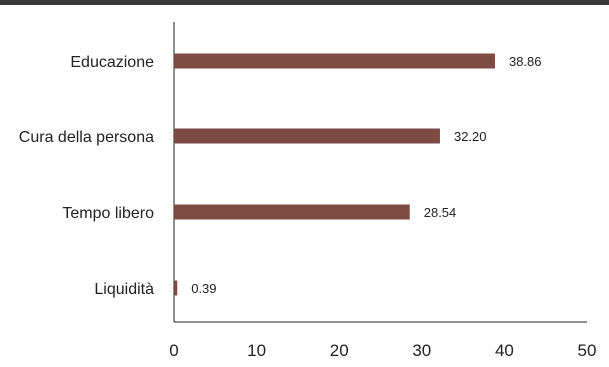  I want to click on x-tick-label-5: 50, so click(587, 350).